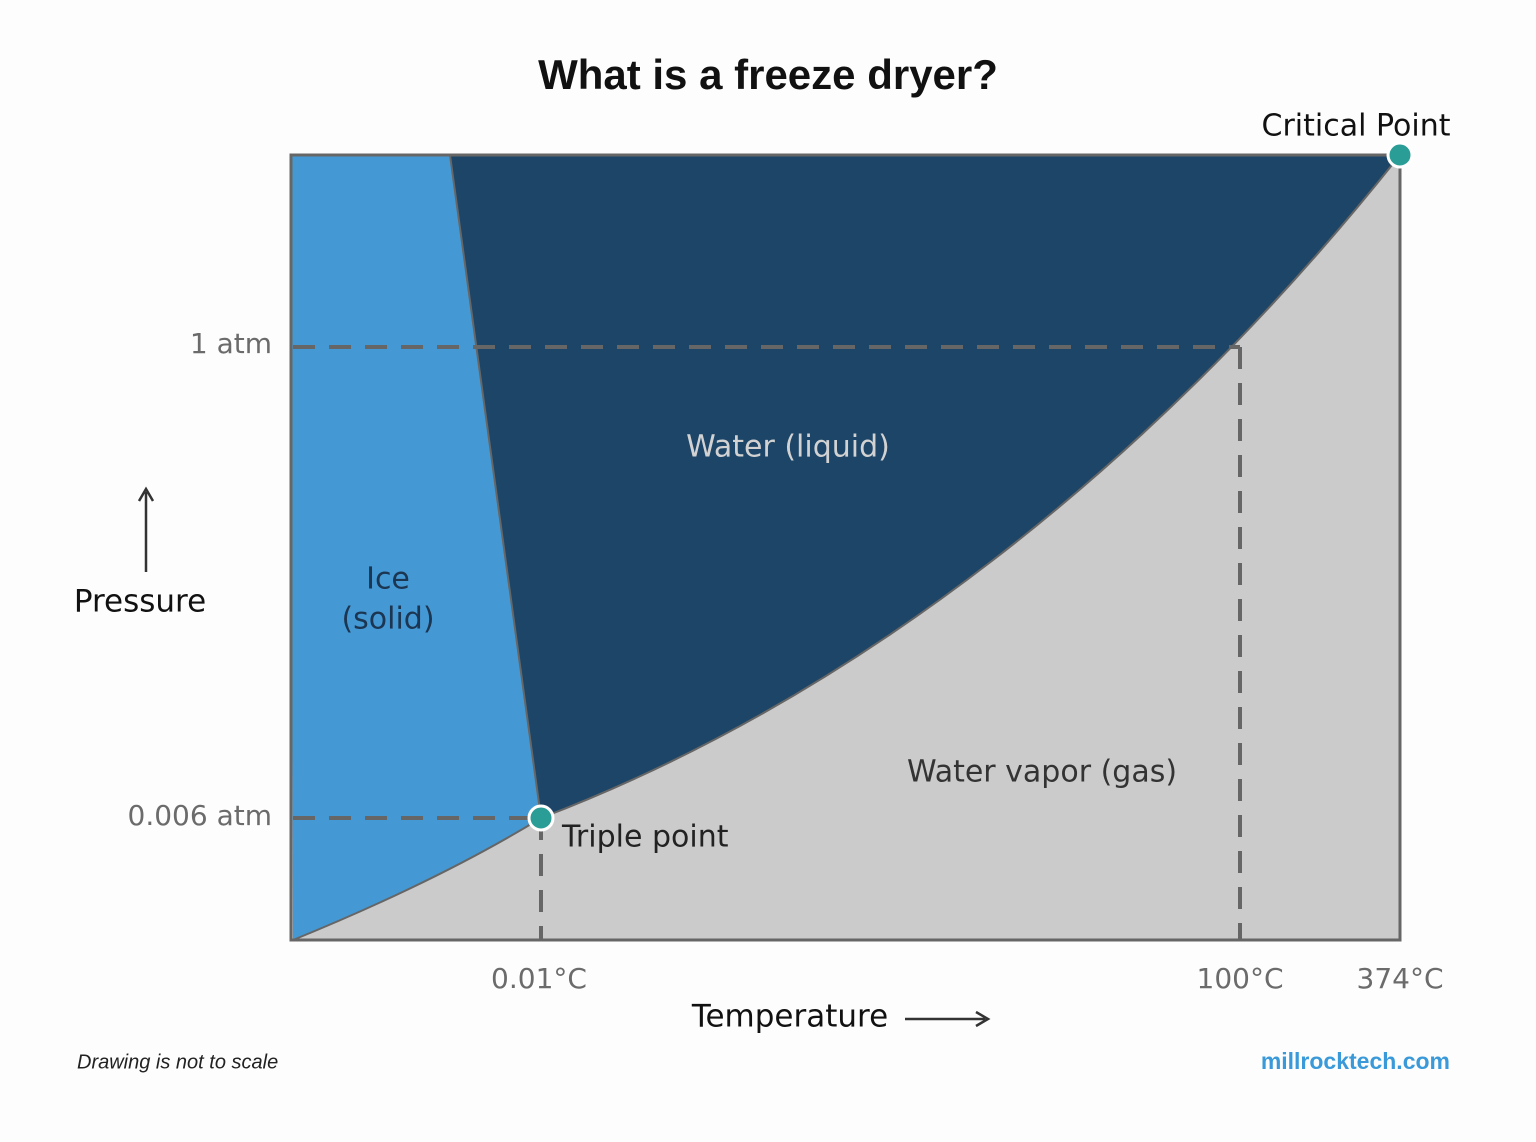  I want to click on x-tick-label: 374°C, so click(1400, 978).